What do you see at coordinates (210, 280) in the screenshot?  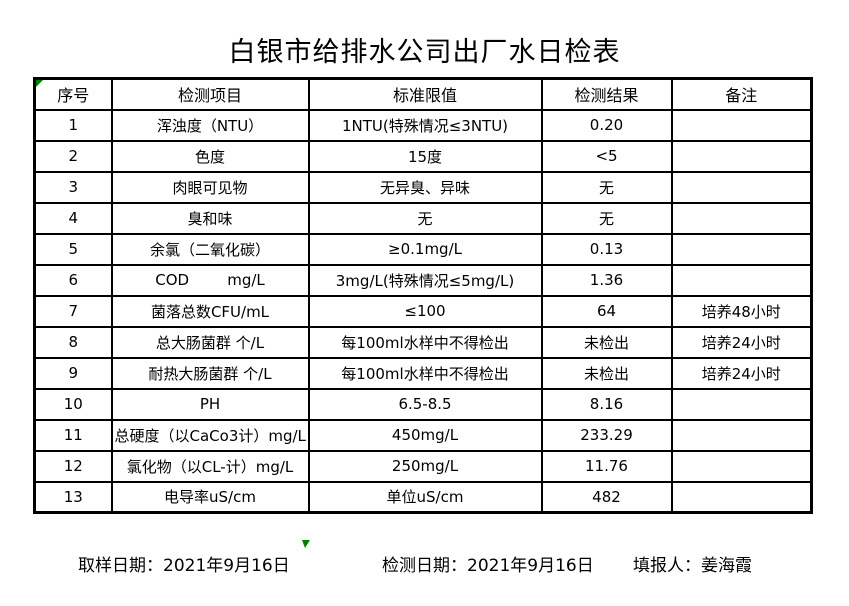 I see `cell-item: COD mg/L` at bounding box center [210, 280].